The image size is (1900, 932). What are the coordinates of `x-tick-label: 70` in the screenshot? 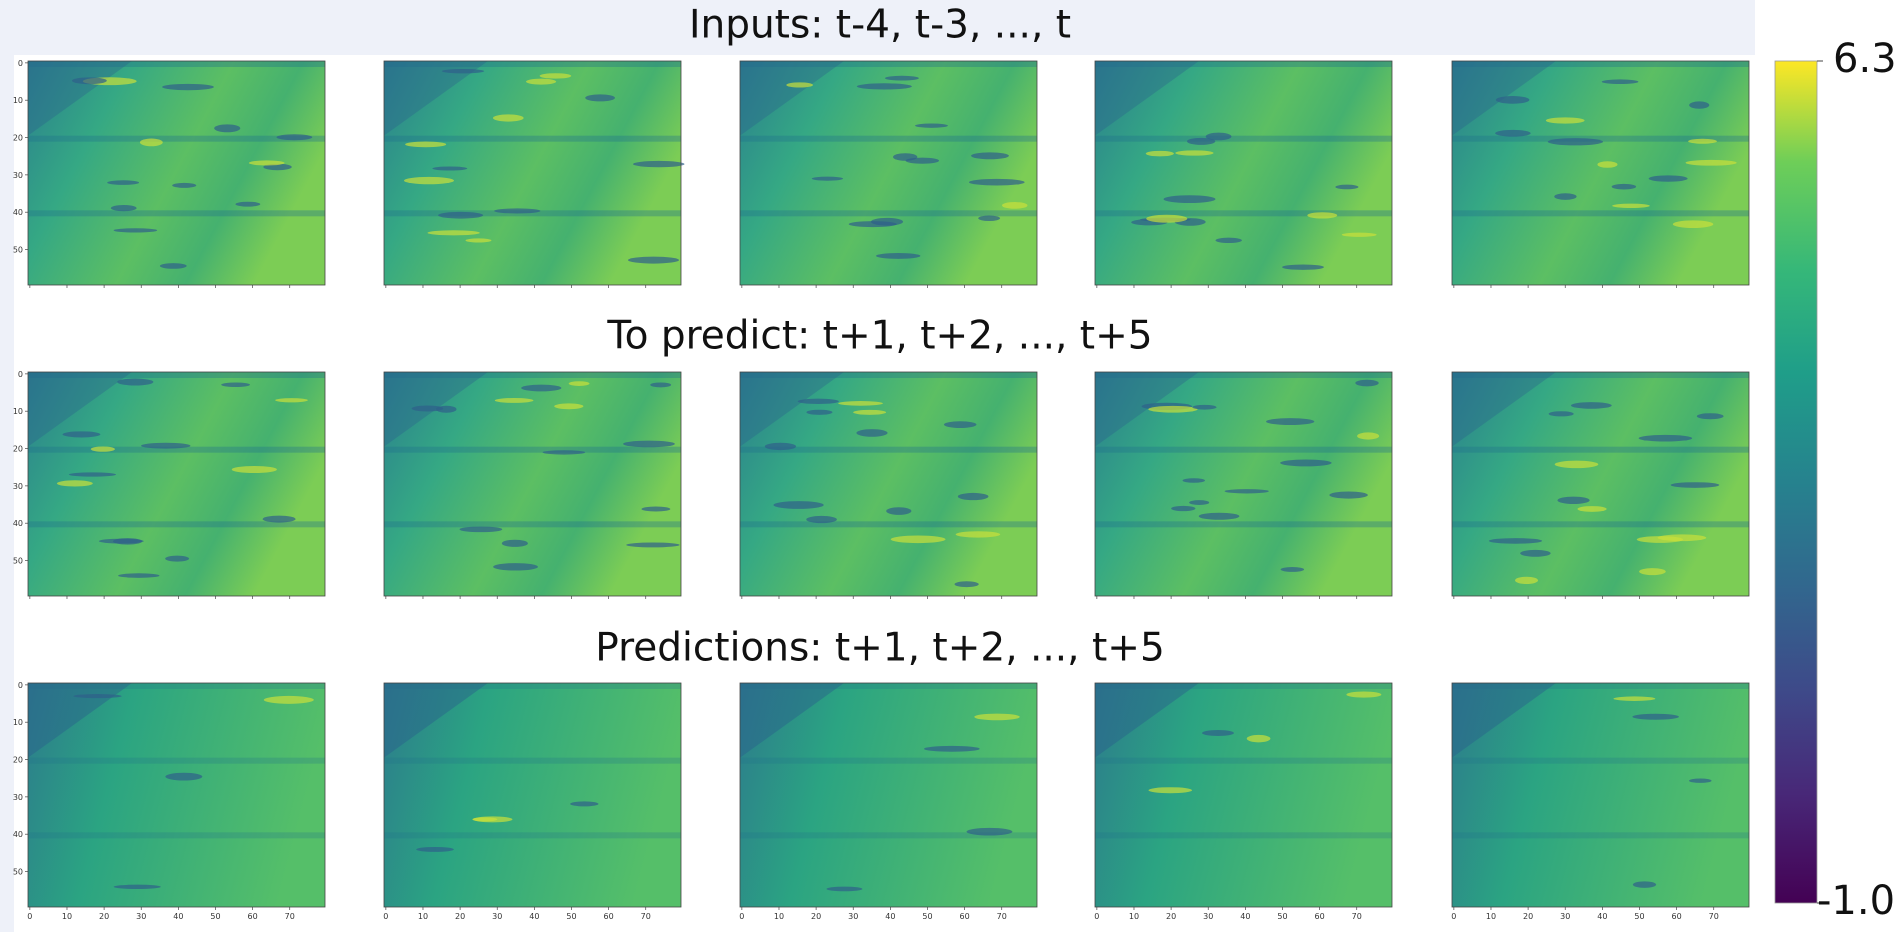 It's located at (1714, 916).